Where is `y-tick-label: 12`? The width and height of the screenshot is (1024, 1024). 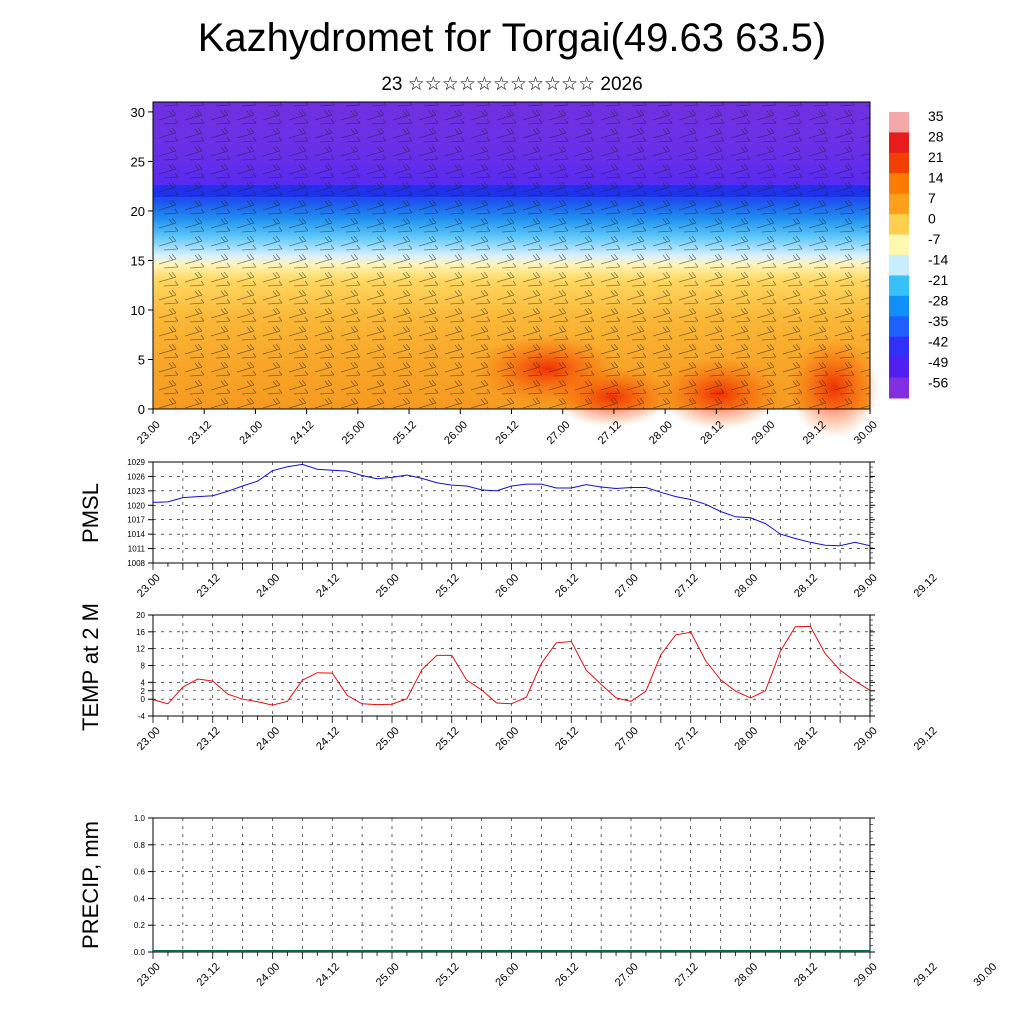
y-tick-label: 12 is located at coordinates (140, 649).